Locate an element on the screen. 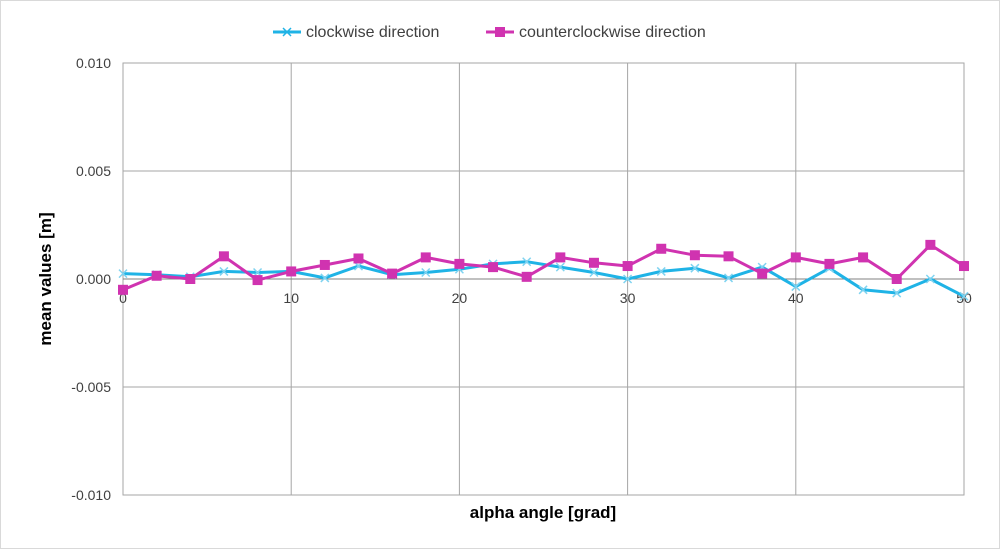  legend-marker-x-icon is located at coordinates (287, 32).